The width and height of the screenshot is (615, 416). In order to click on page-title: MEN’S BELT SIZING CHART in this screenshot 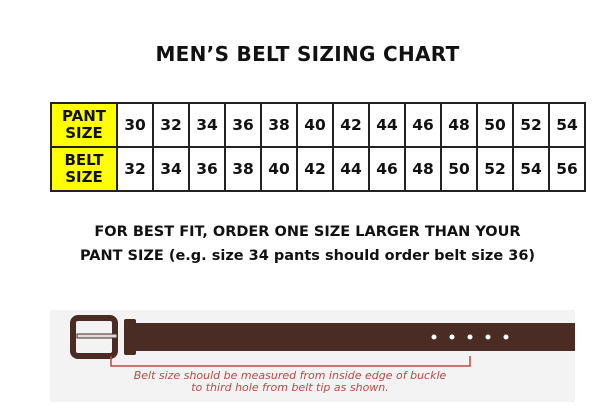, I will do `click(307, 54)`.